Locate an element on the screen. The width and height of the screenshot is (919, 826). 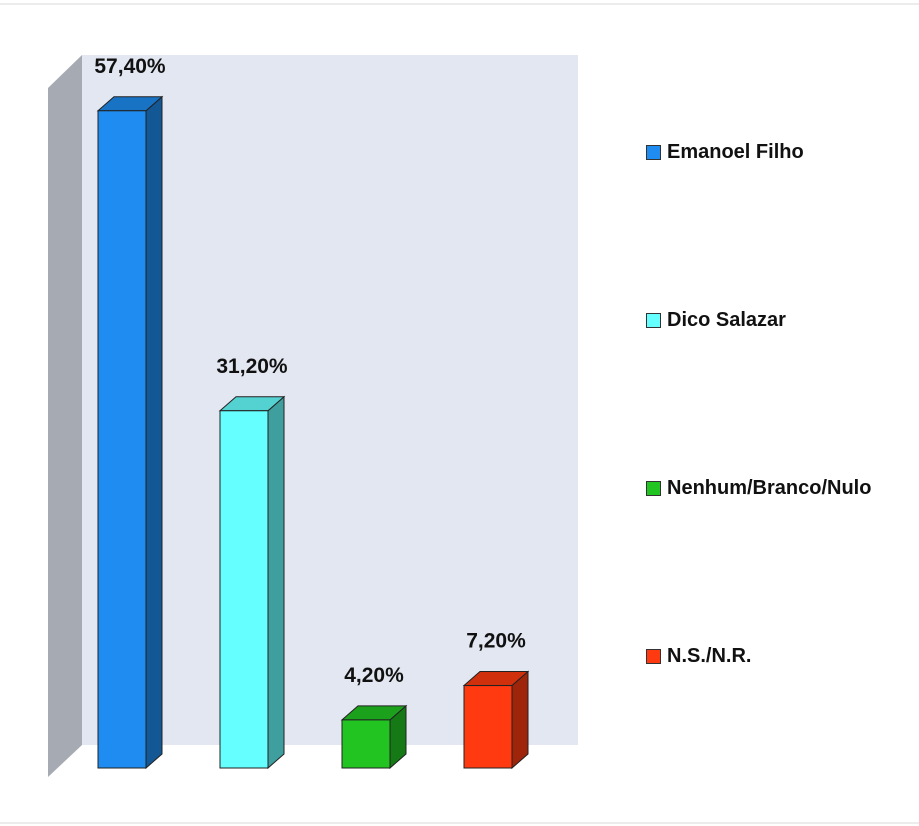
data-label: 57,40% is located at coordinates (130, 66).